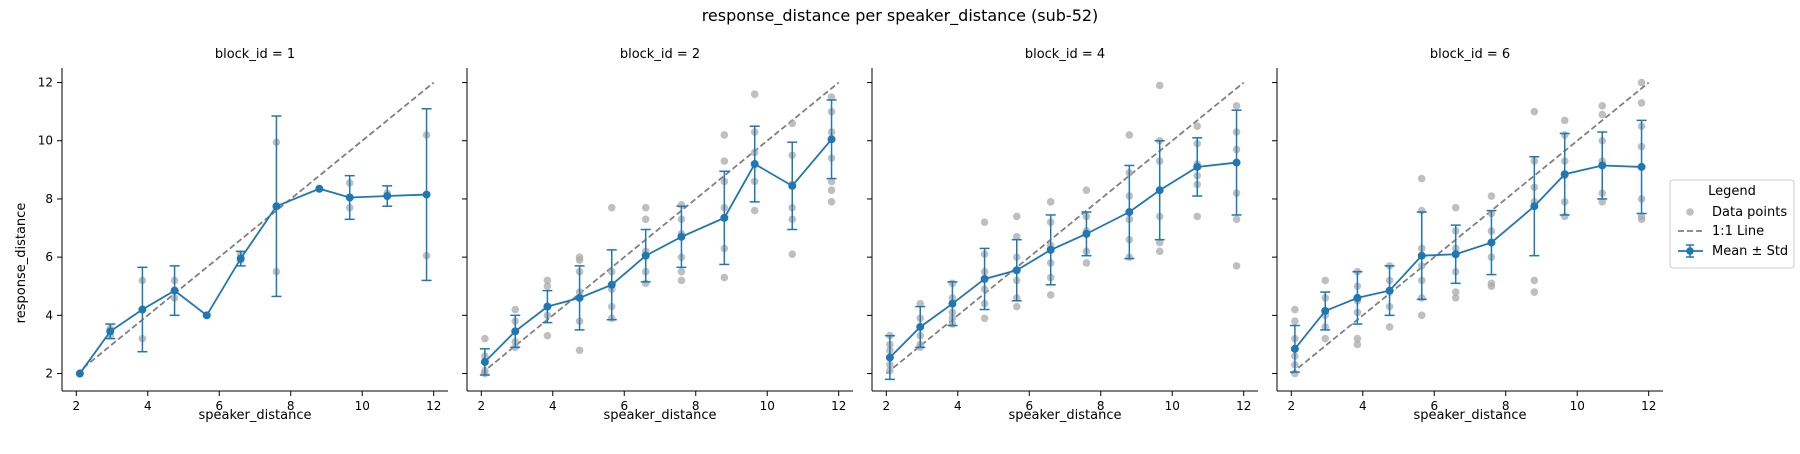 Image resolution: width=1800 pixels, height=454 pixels. I want to click on y-tick-label: 6, so click(49, 257).